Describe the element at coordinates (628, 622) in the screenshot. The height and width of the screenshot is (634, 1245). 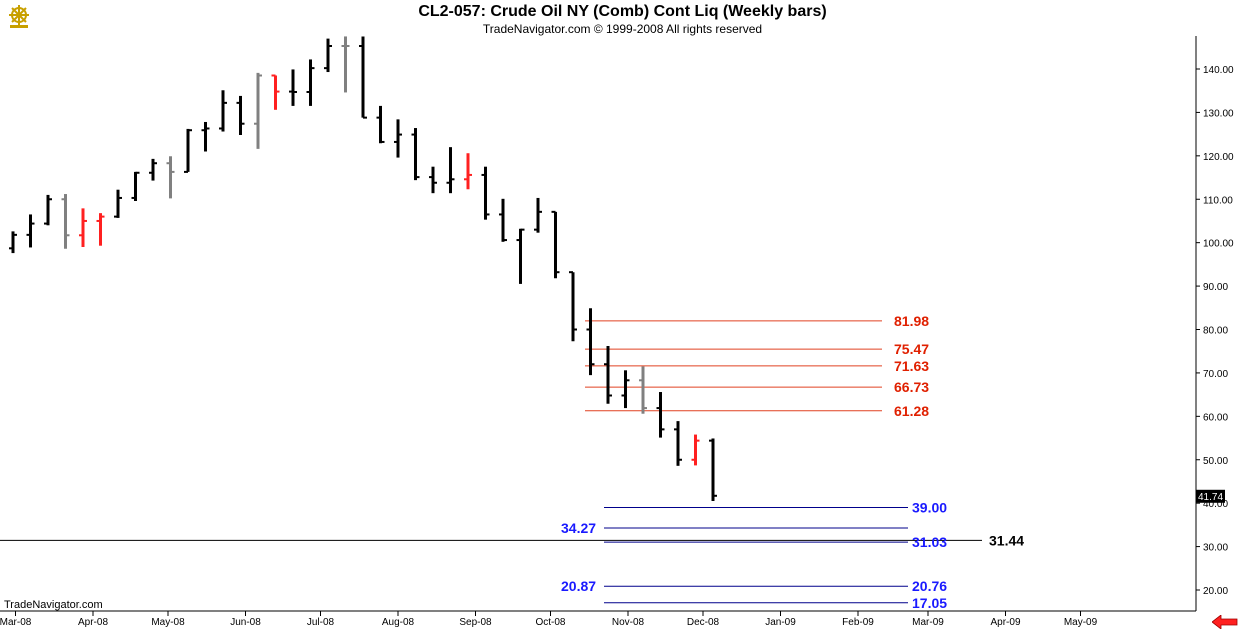
I see `time-tick-label: Nov-08` at that location.